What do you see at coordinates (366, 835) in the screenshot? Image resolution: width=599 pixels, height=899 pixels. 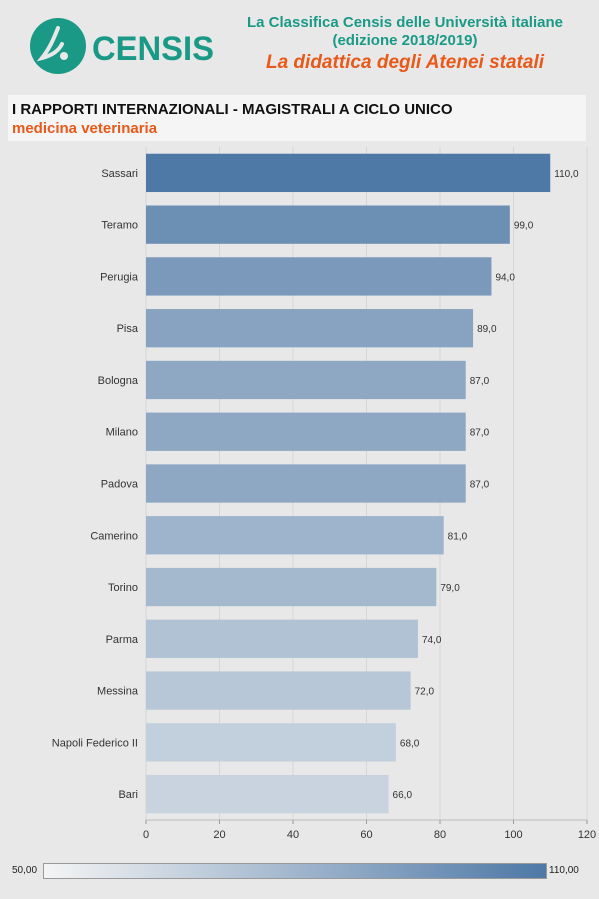 I see `x-tick-label: 60` at bounding box center [366, 835].